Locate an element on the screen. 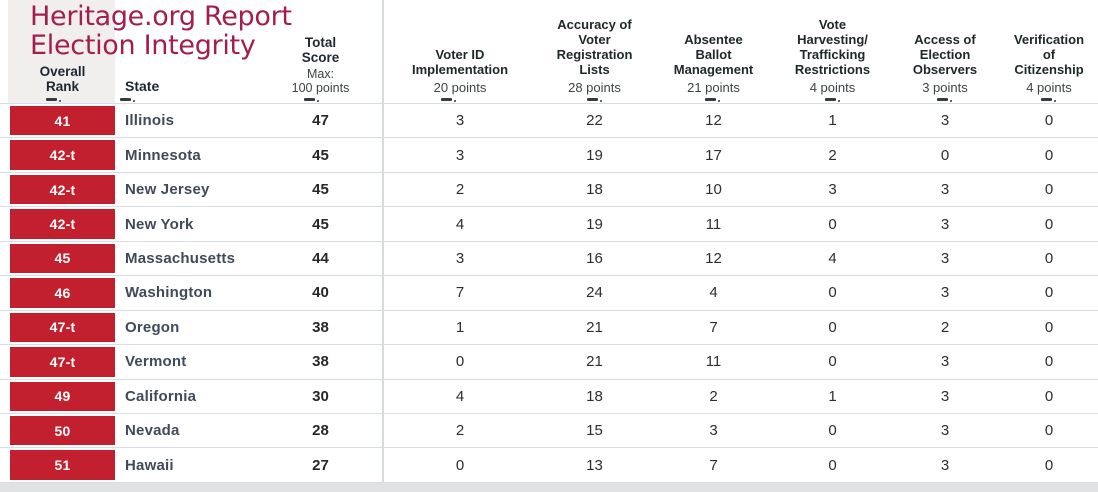  table-row: 45 Massachusetts 44 3 16 12 4 3 0 is located at coordinates (549, 259).